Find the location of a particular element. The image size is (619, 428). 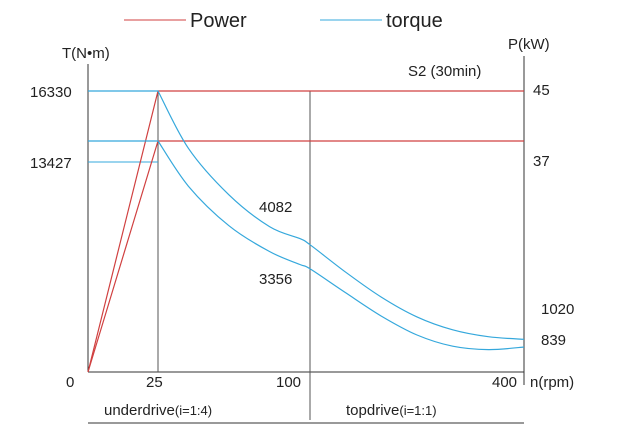

range-underdrive-label: underdrive(i=1:4) is located at coordinates (158, 410).